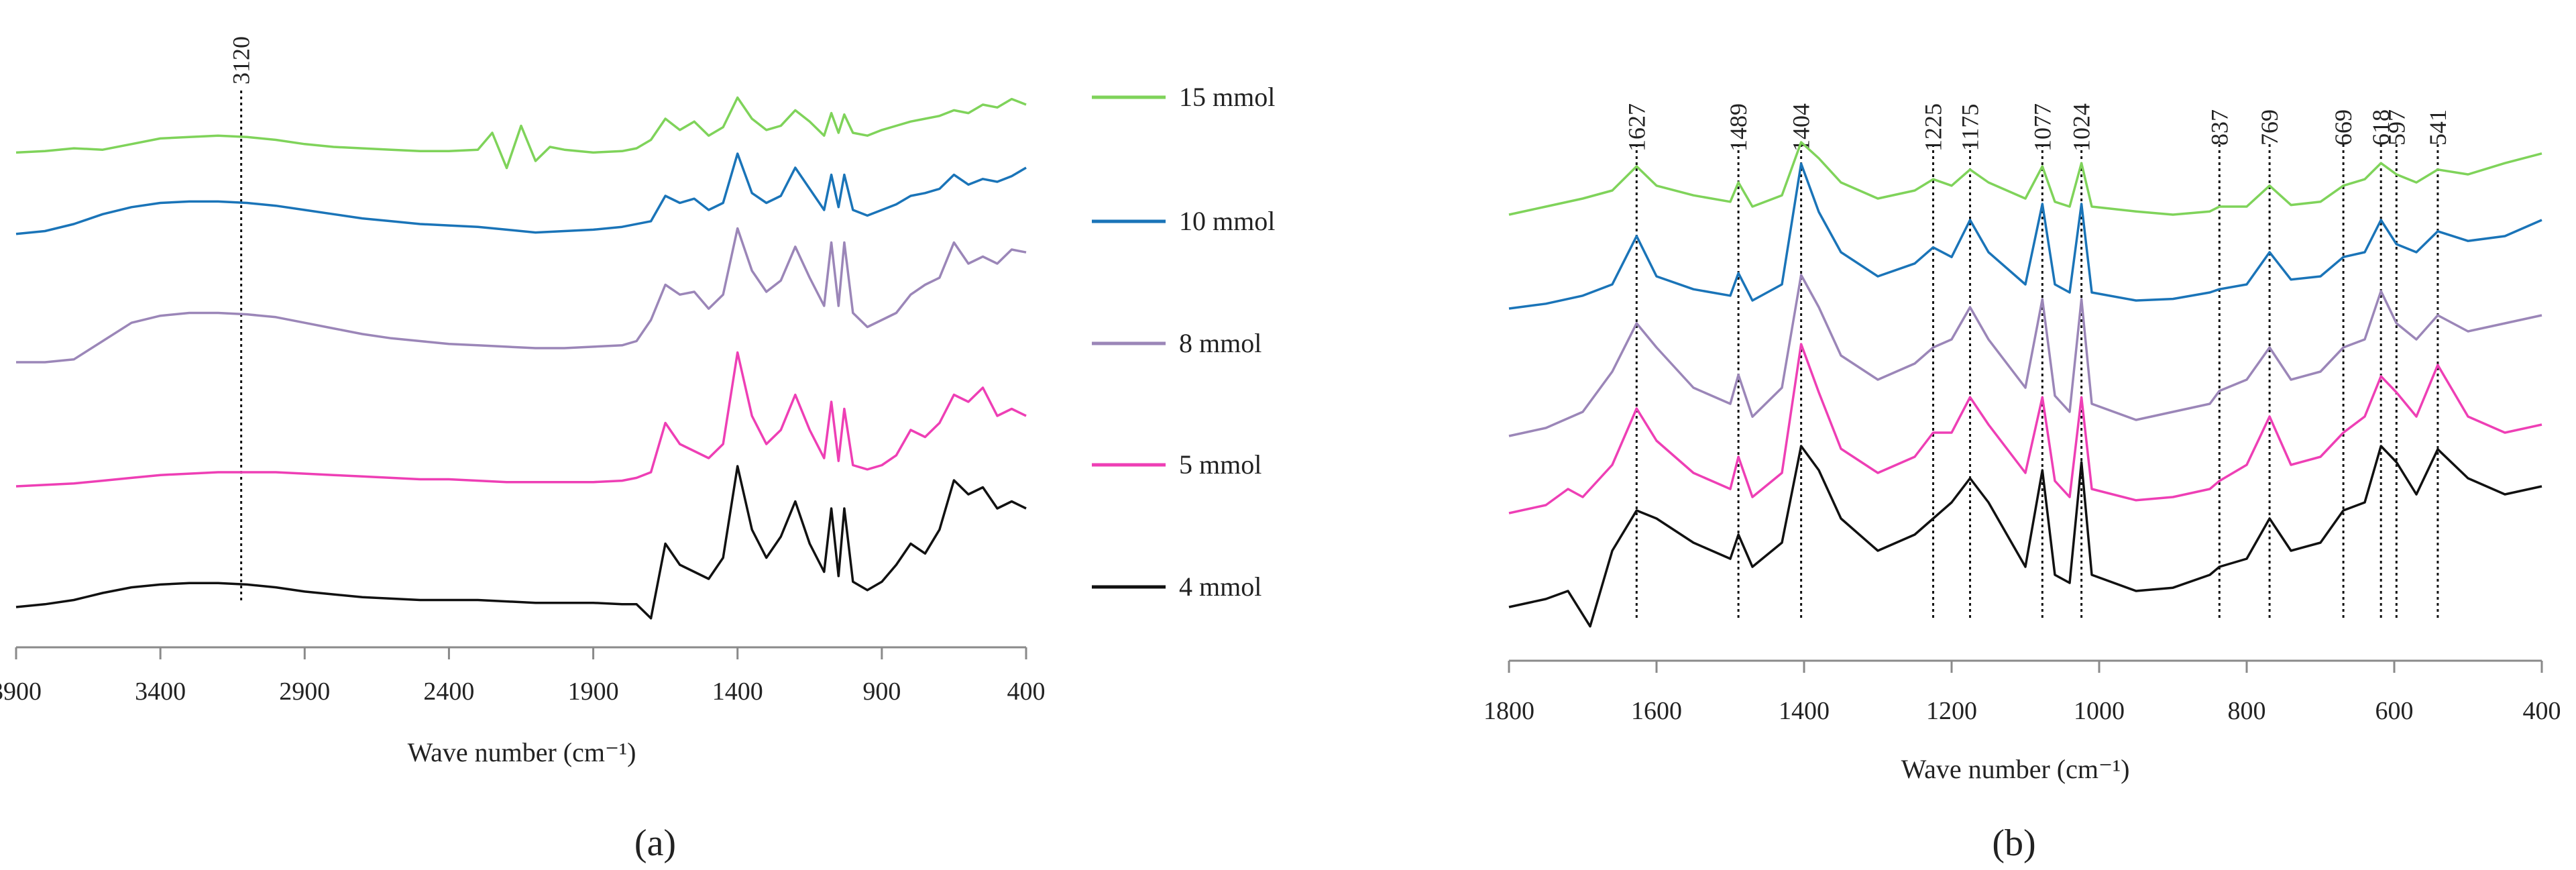 The width and height of the screenshot is (2576, 870). I want to click on panel-b-x-tick-label: 400, so click(2542, 711).